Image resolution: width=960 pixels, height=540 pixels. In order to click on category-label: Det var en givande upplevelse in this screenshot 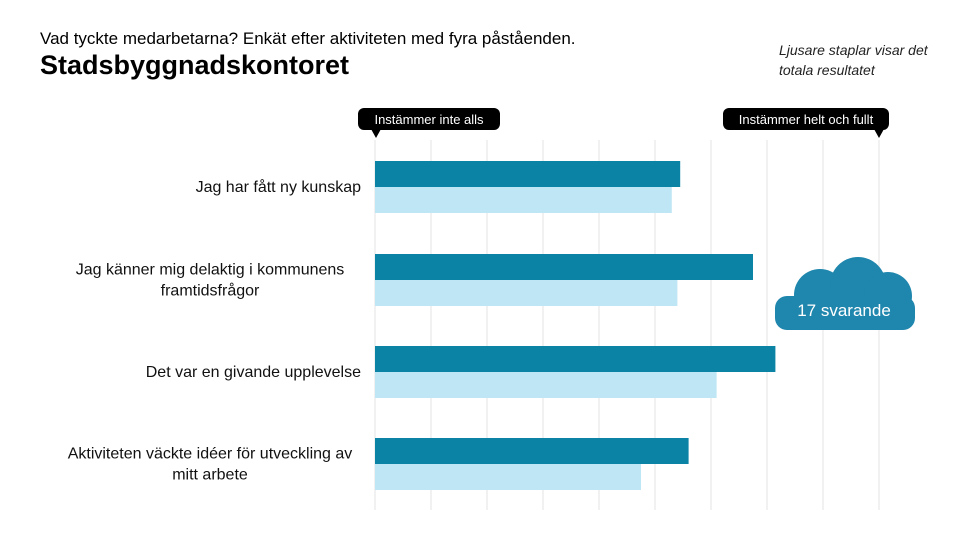, I will do `click(253, 372)`.